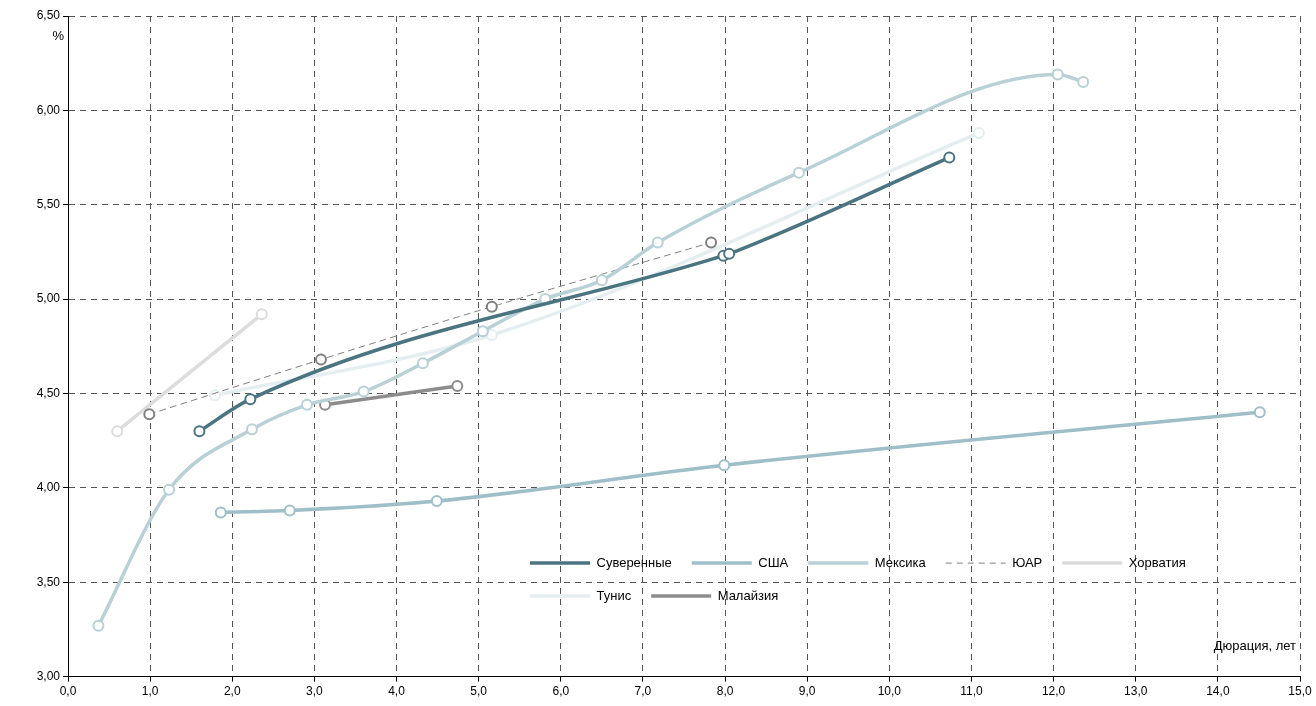  Describe the element at coordinates (48, 487) in the screenshot. I see `y-tick-label: 4,00` at that location.